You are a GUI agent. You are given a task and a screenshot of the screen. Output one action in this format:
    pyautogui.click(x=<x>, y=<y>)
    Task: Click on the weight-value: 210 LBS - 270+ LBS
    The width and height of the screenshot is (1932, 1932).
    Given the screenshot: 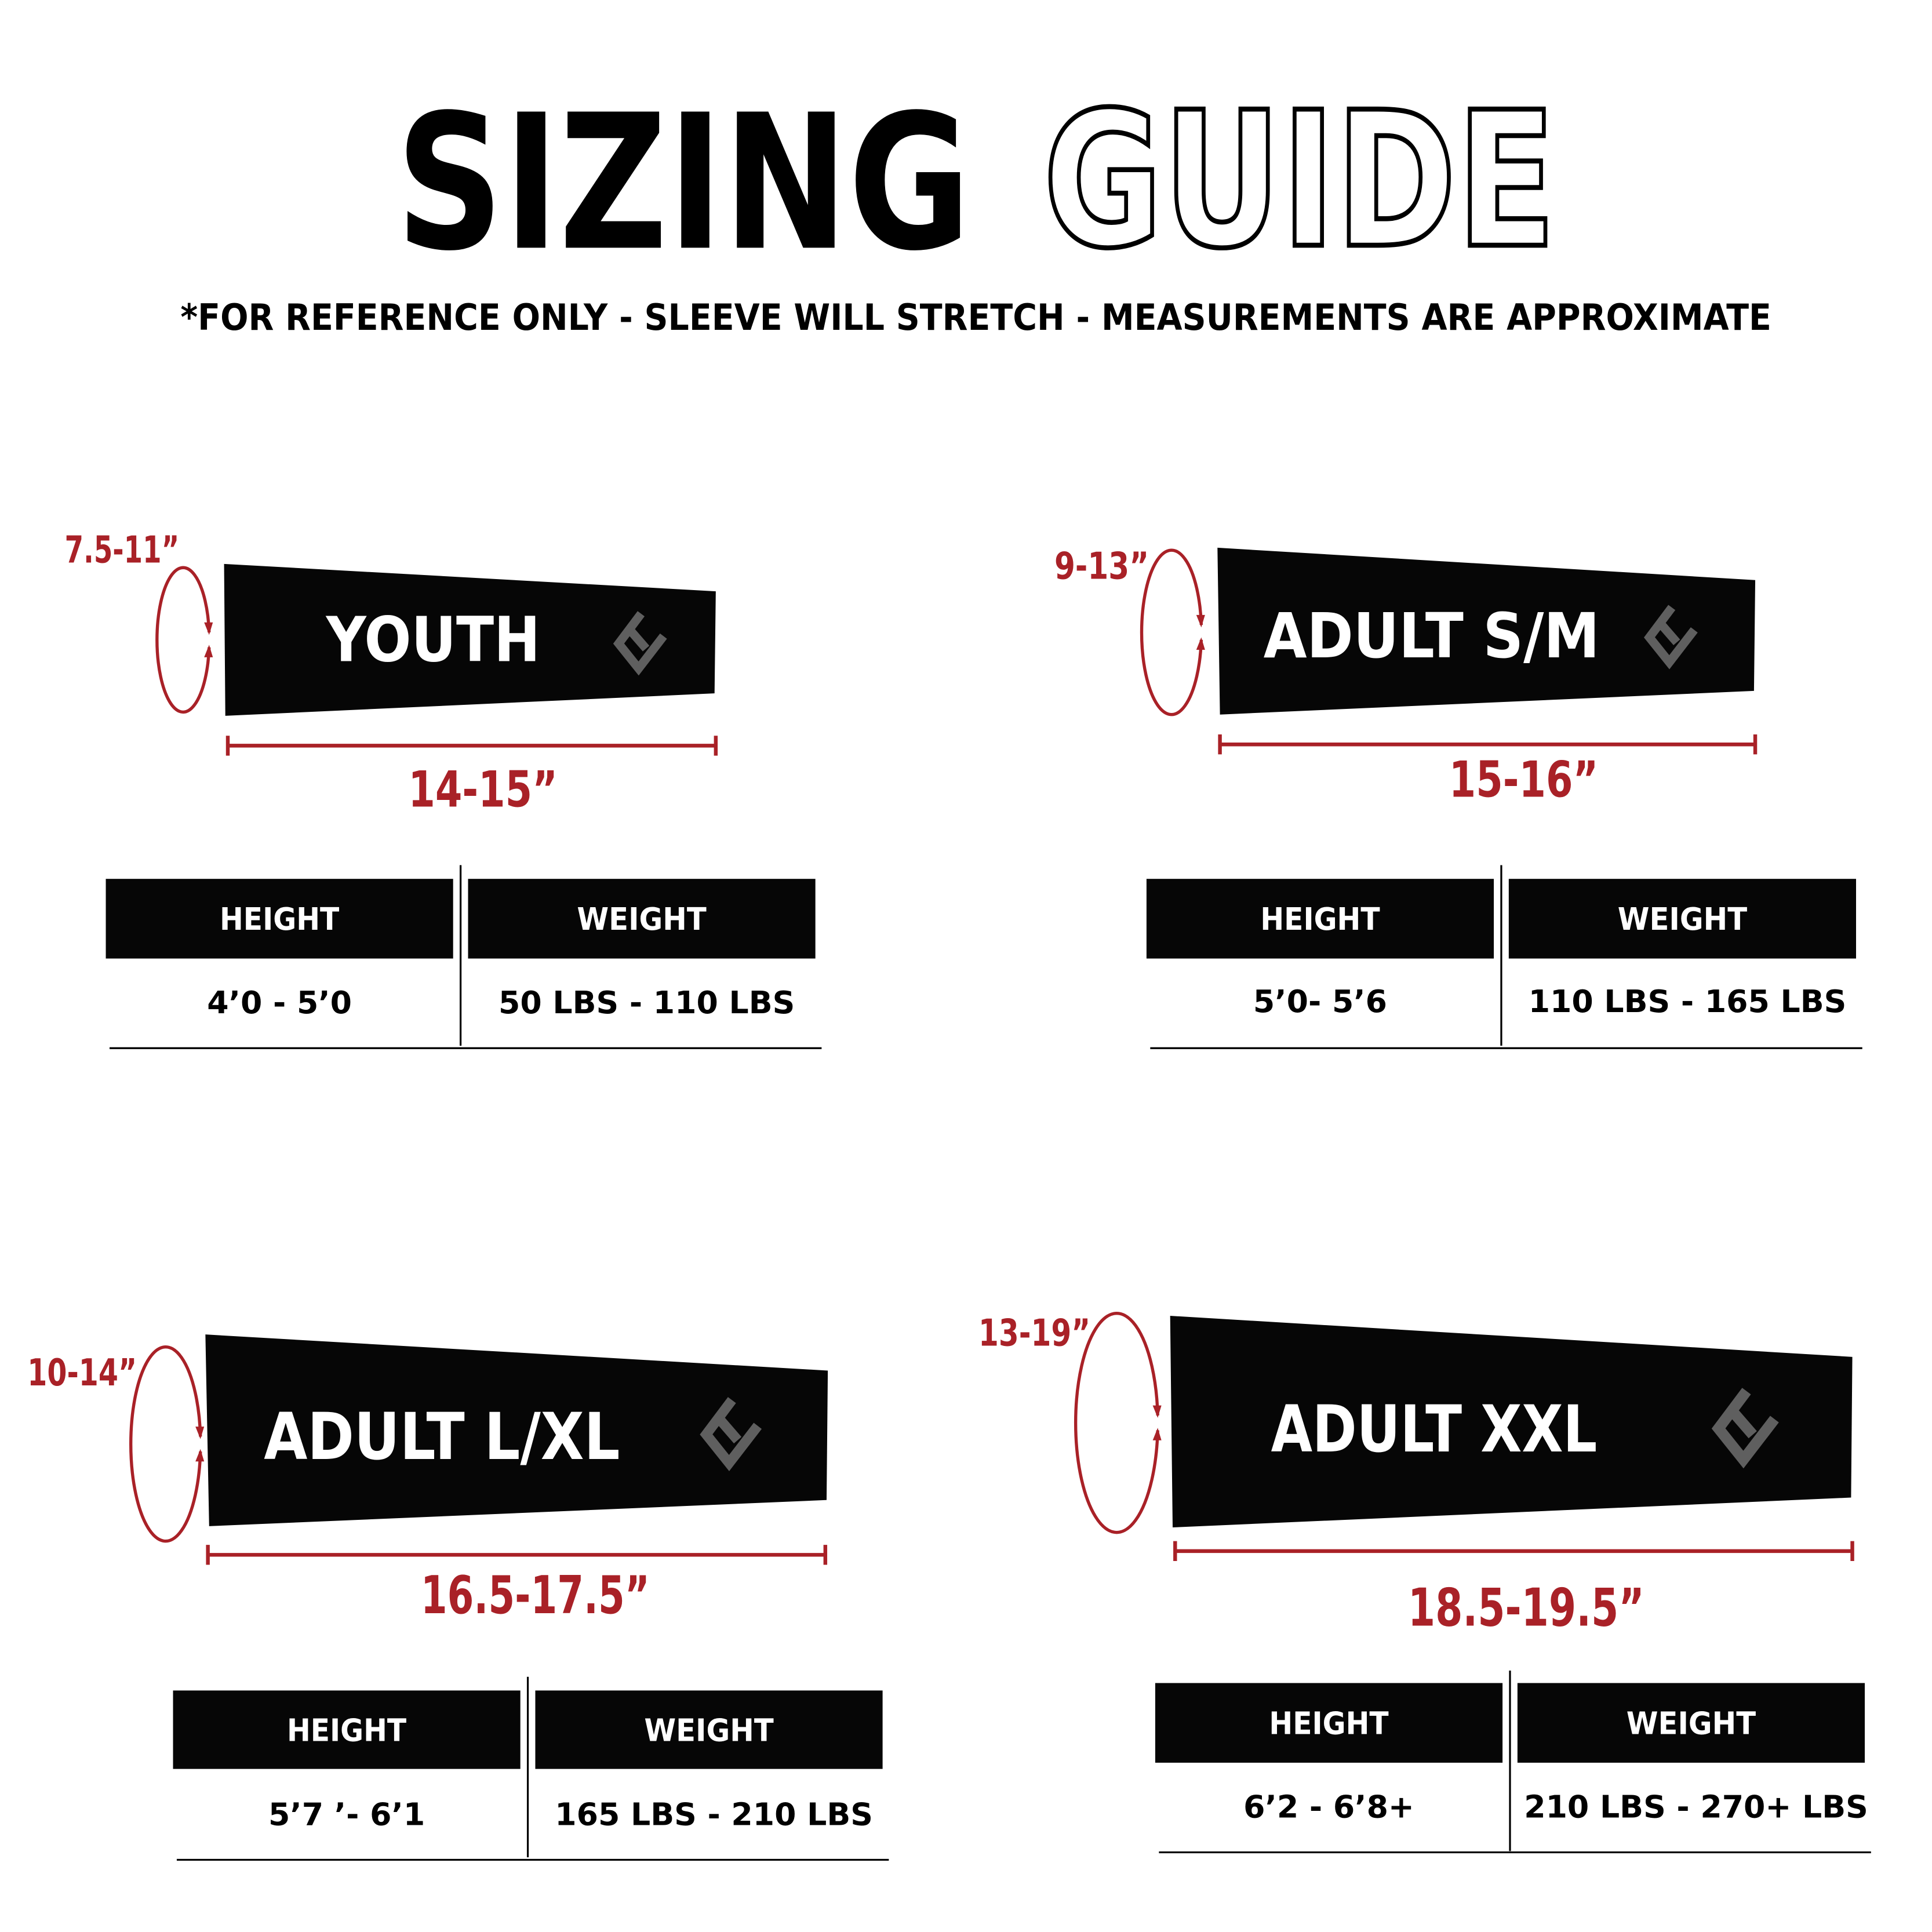 What is the action you would take?
    pyautogui.click(x=1696, y=1806)
    